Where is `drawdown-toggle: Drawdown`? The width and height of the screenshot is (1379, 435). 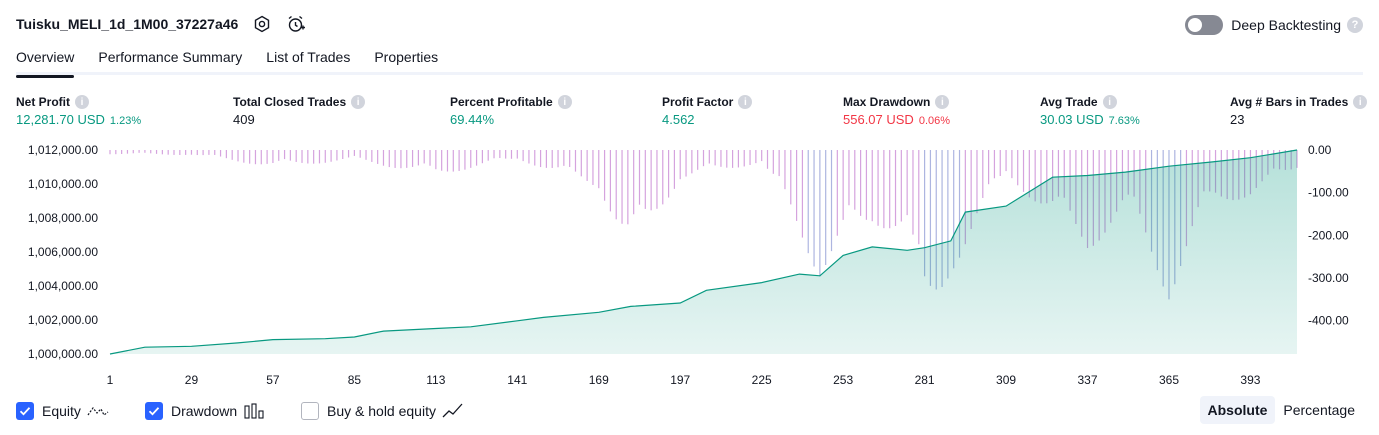 drawdown-toggle: Drawdown is located at coordinates (205, 411).